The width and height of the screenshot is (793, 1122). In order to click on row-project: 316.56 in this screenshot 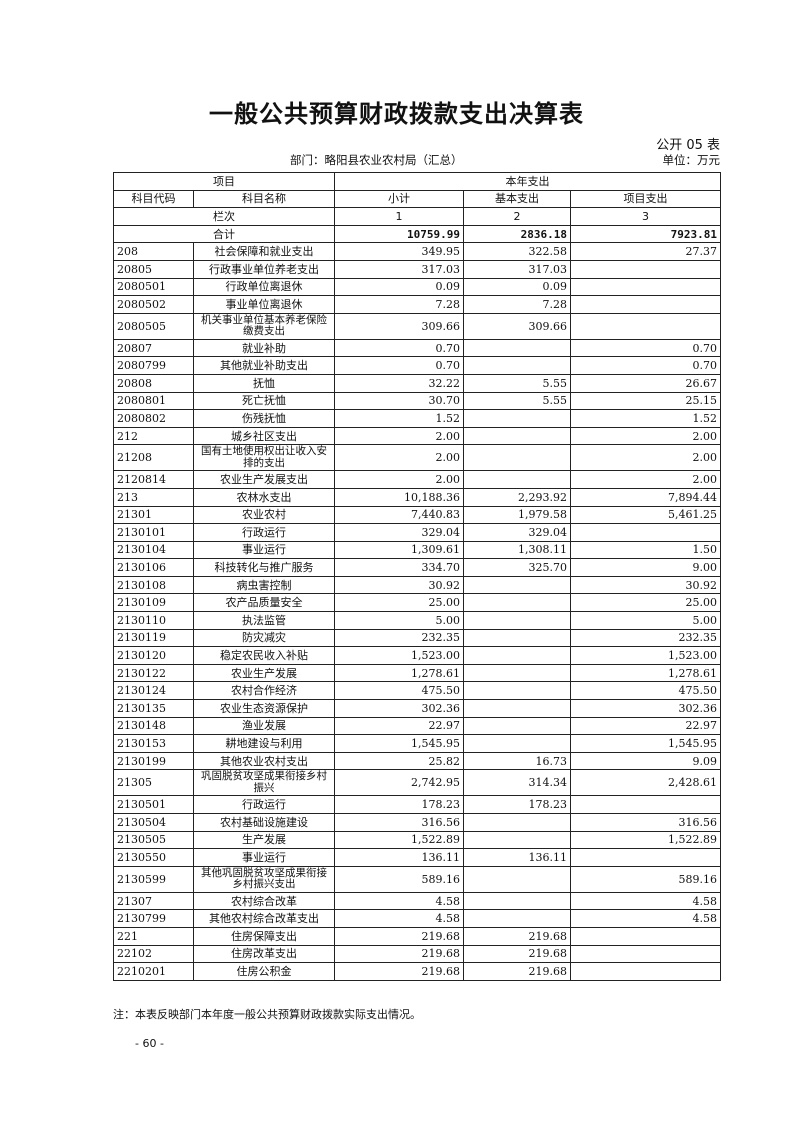, I will do `click(645, 822)`.